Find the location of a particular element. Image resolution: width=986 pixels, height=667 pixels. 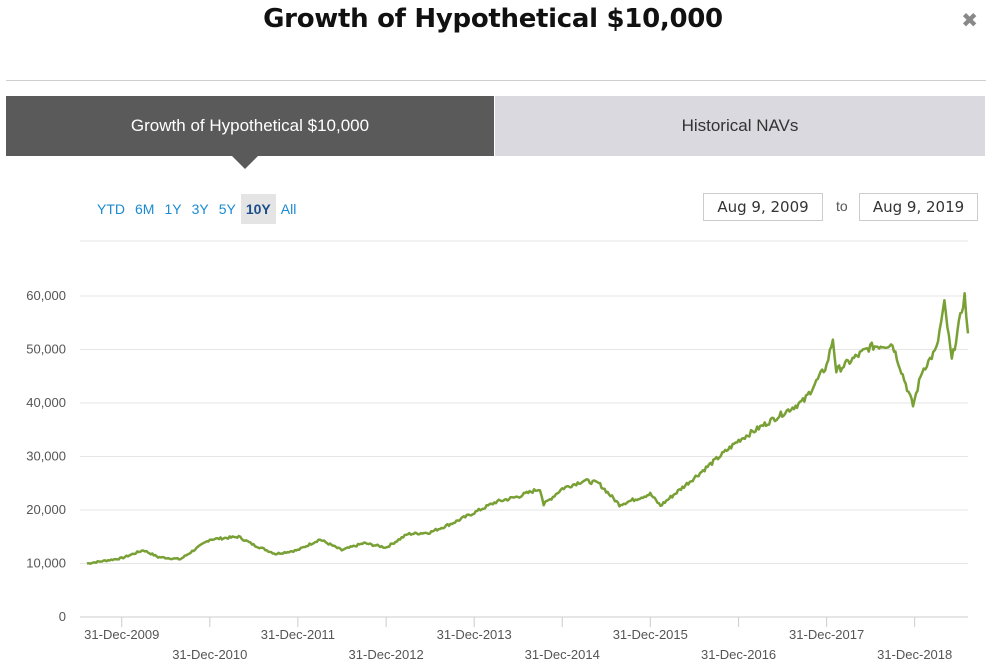

x-tick-label: 31-Dec-2013 is located at coordinates (474, 634).